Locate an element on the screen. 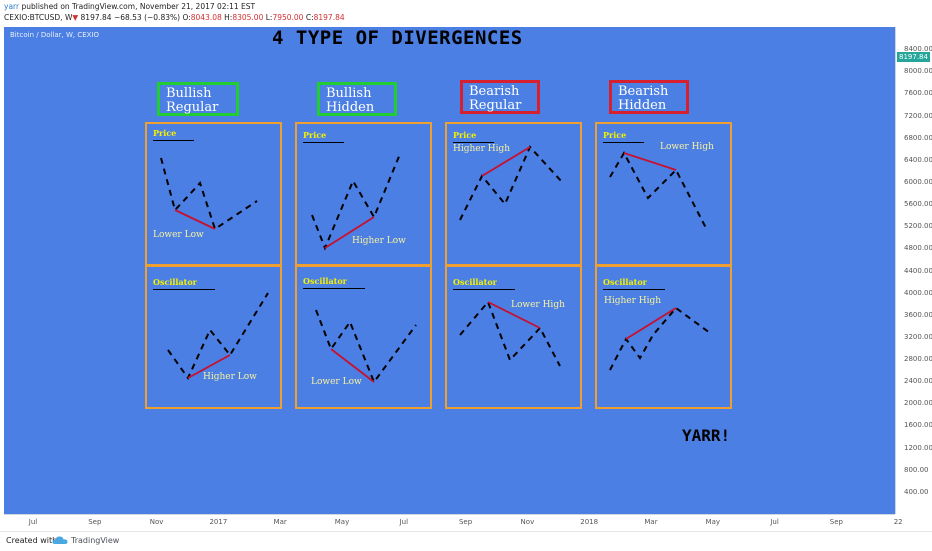  open-label: O: is located at coordinates (186, 17).